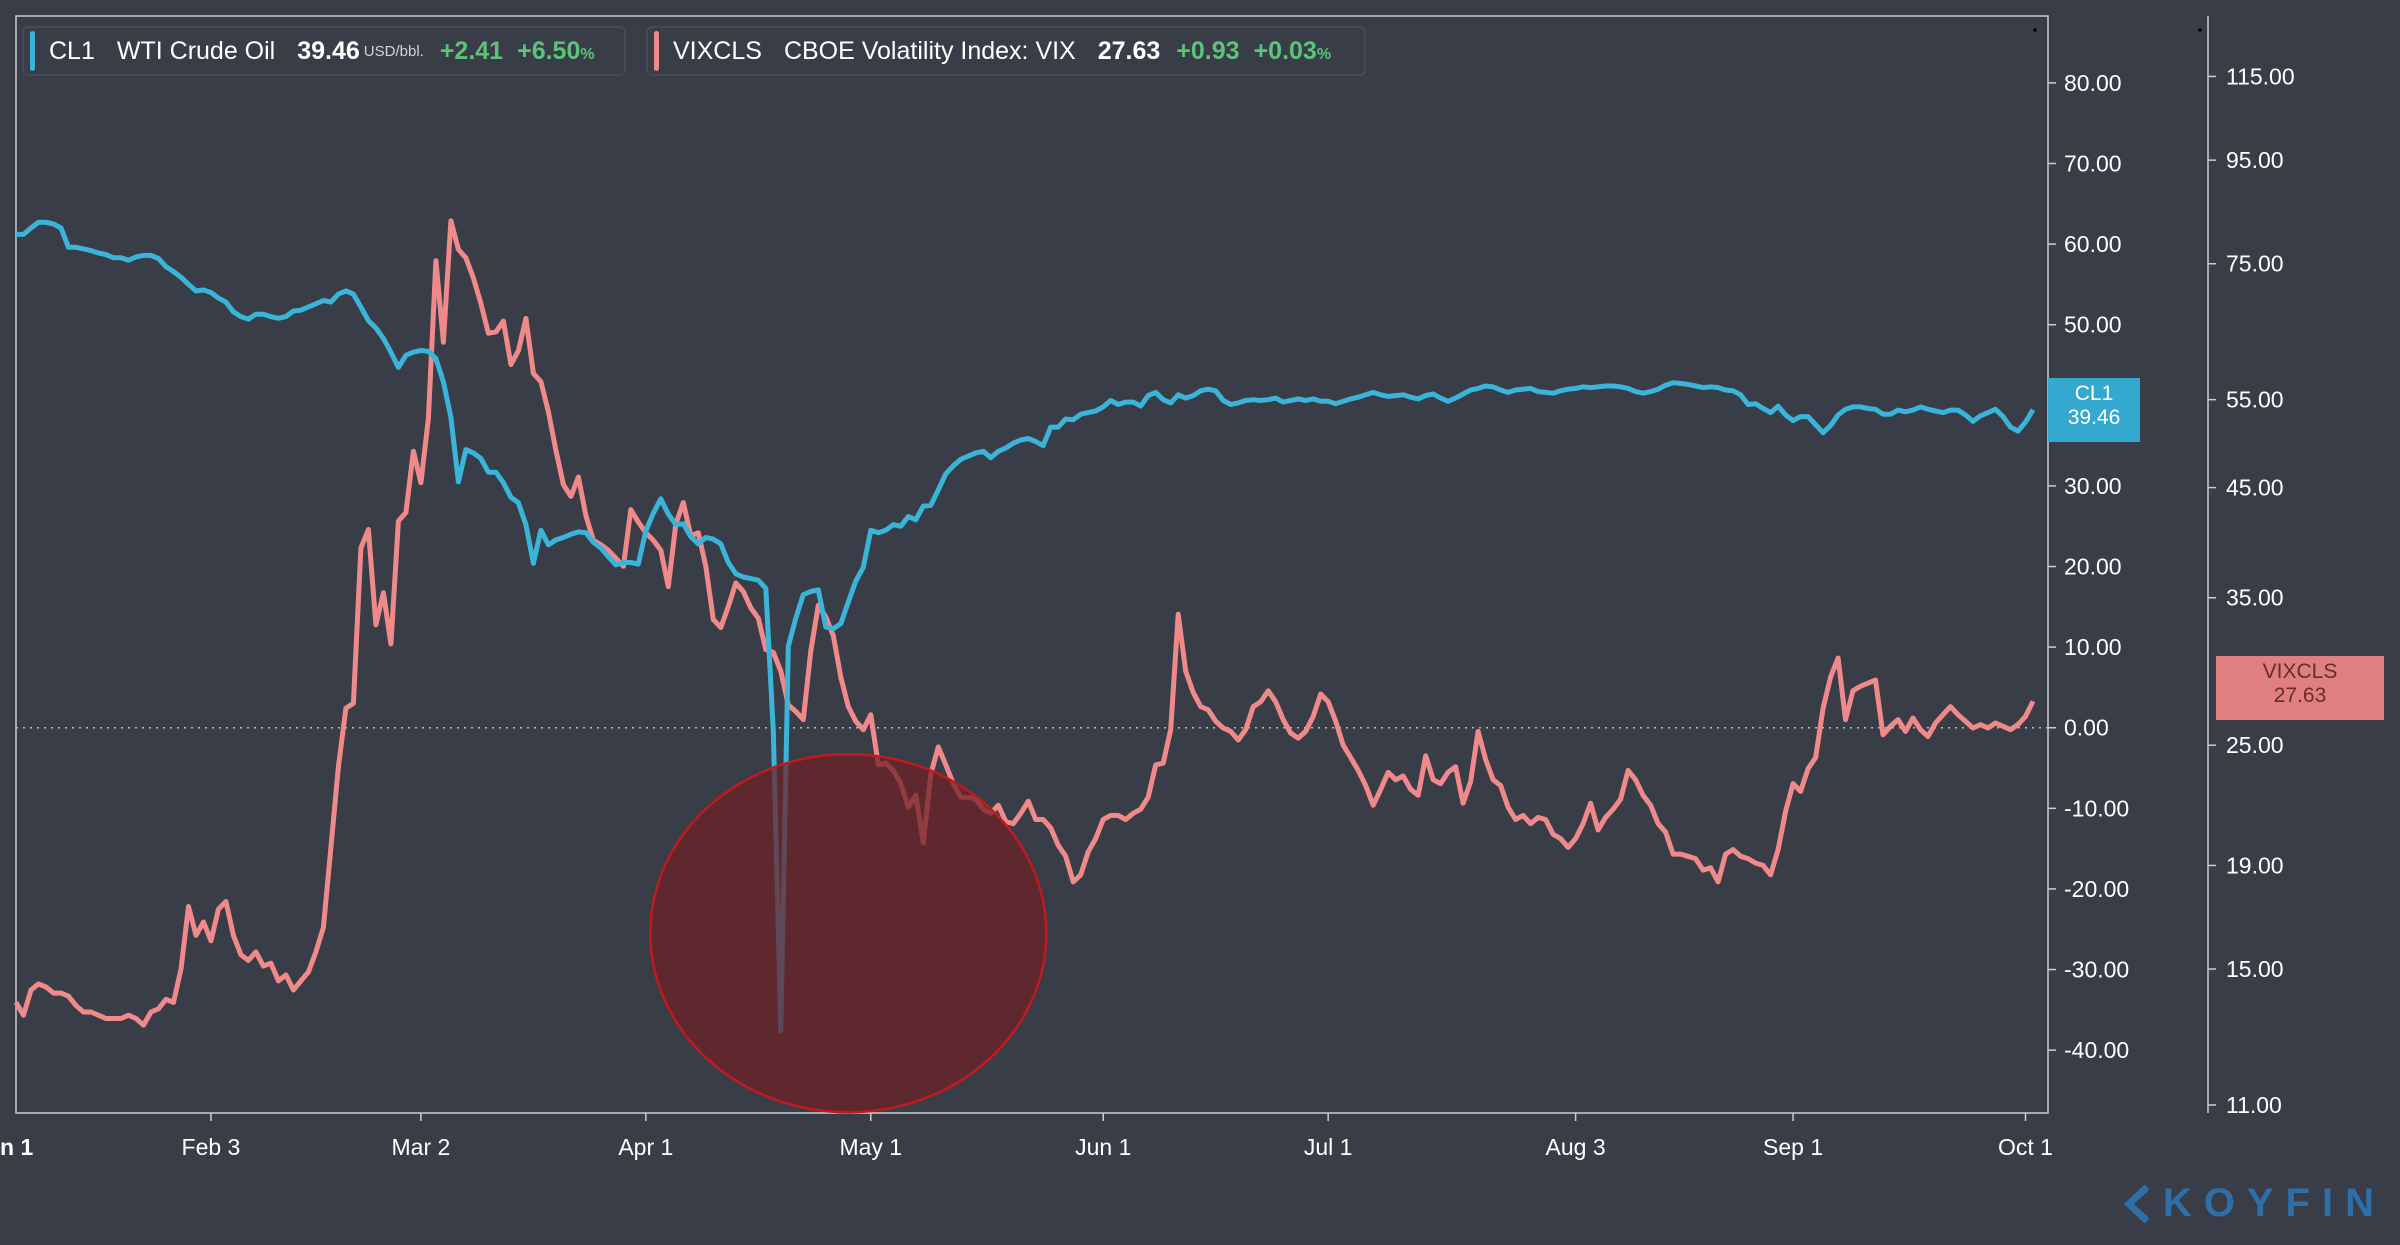  I want to click on legend-cl1-swatch, so click(32, 51).